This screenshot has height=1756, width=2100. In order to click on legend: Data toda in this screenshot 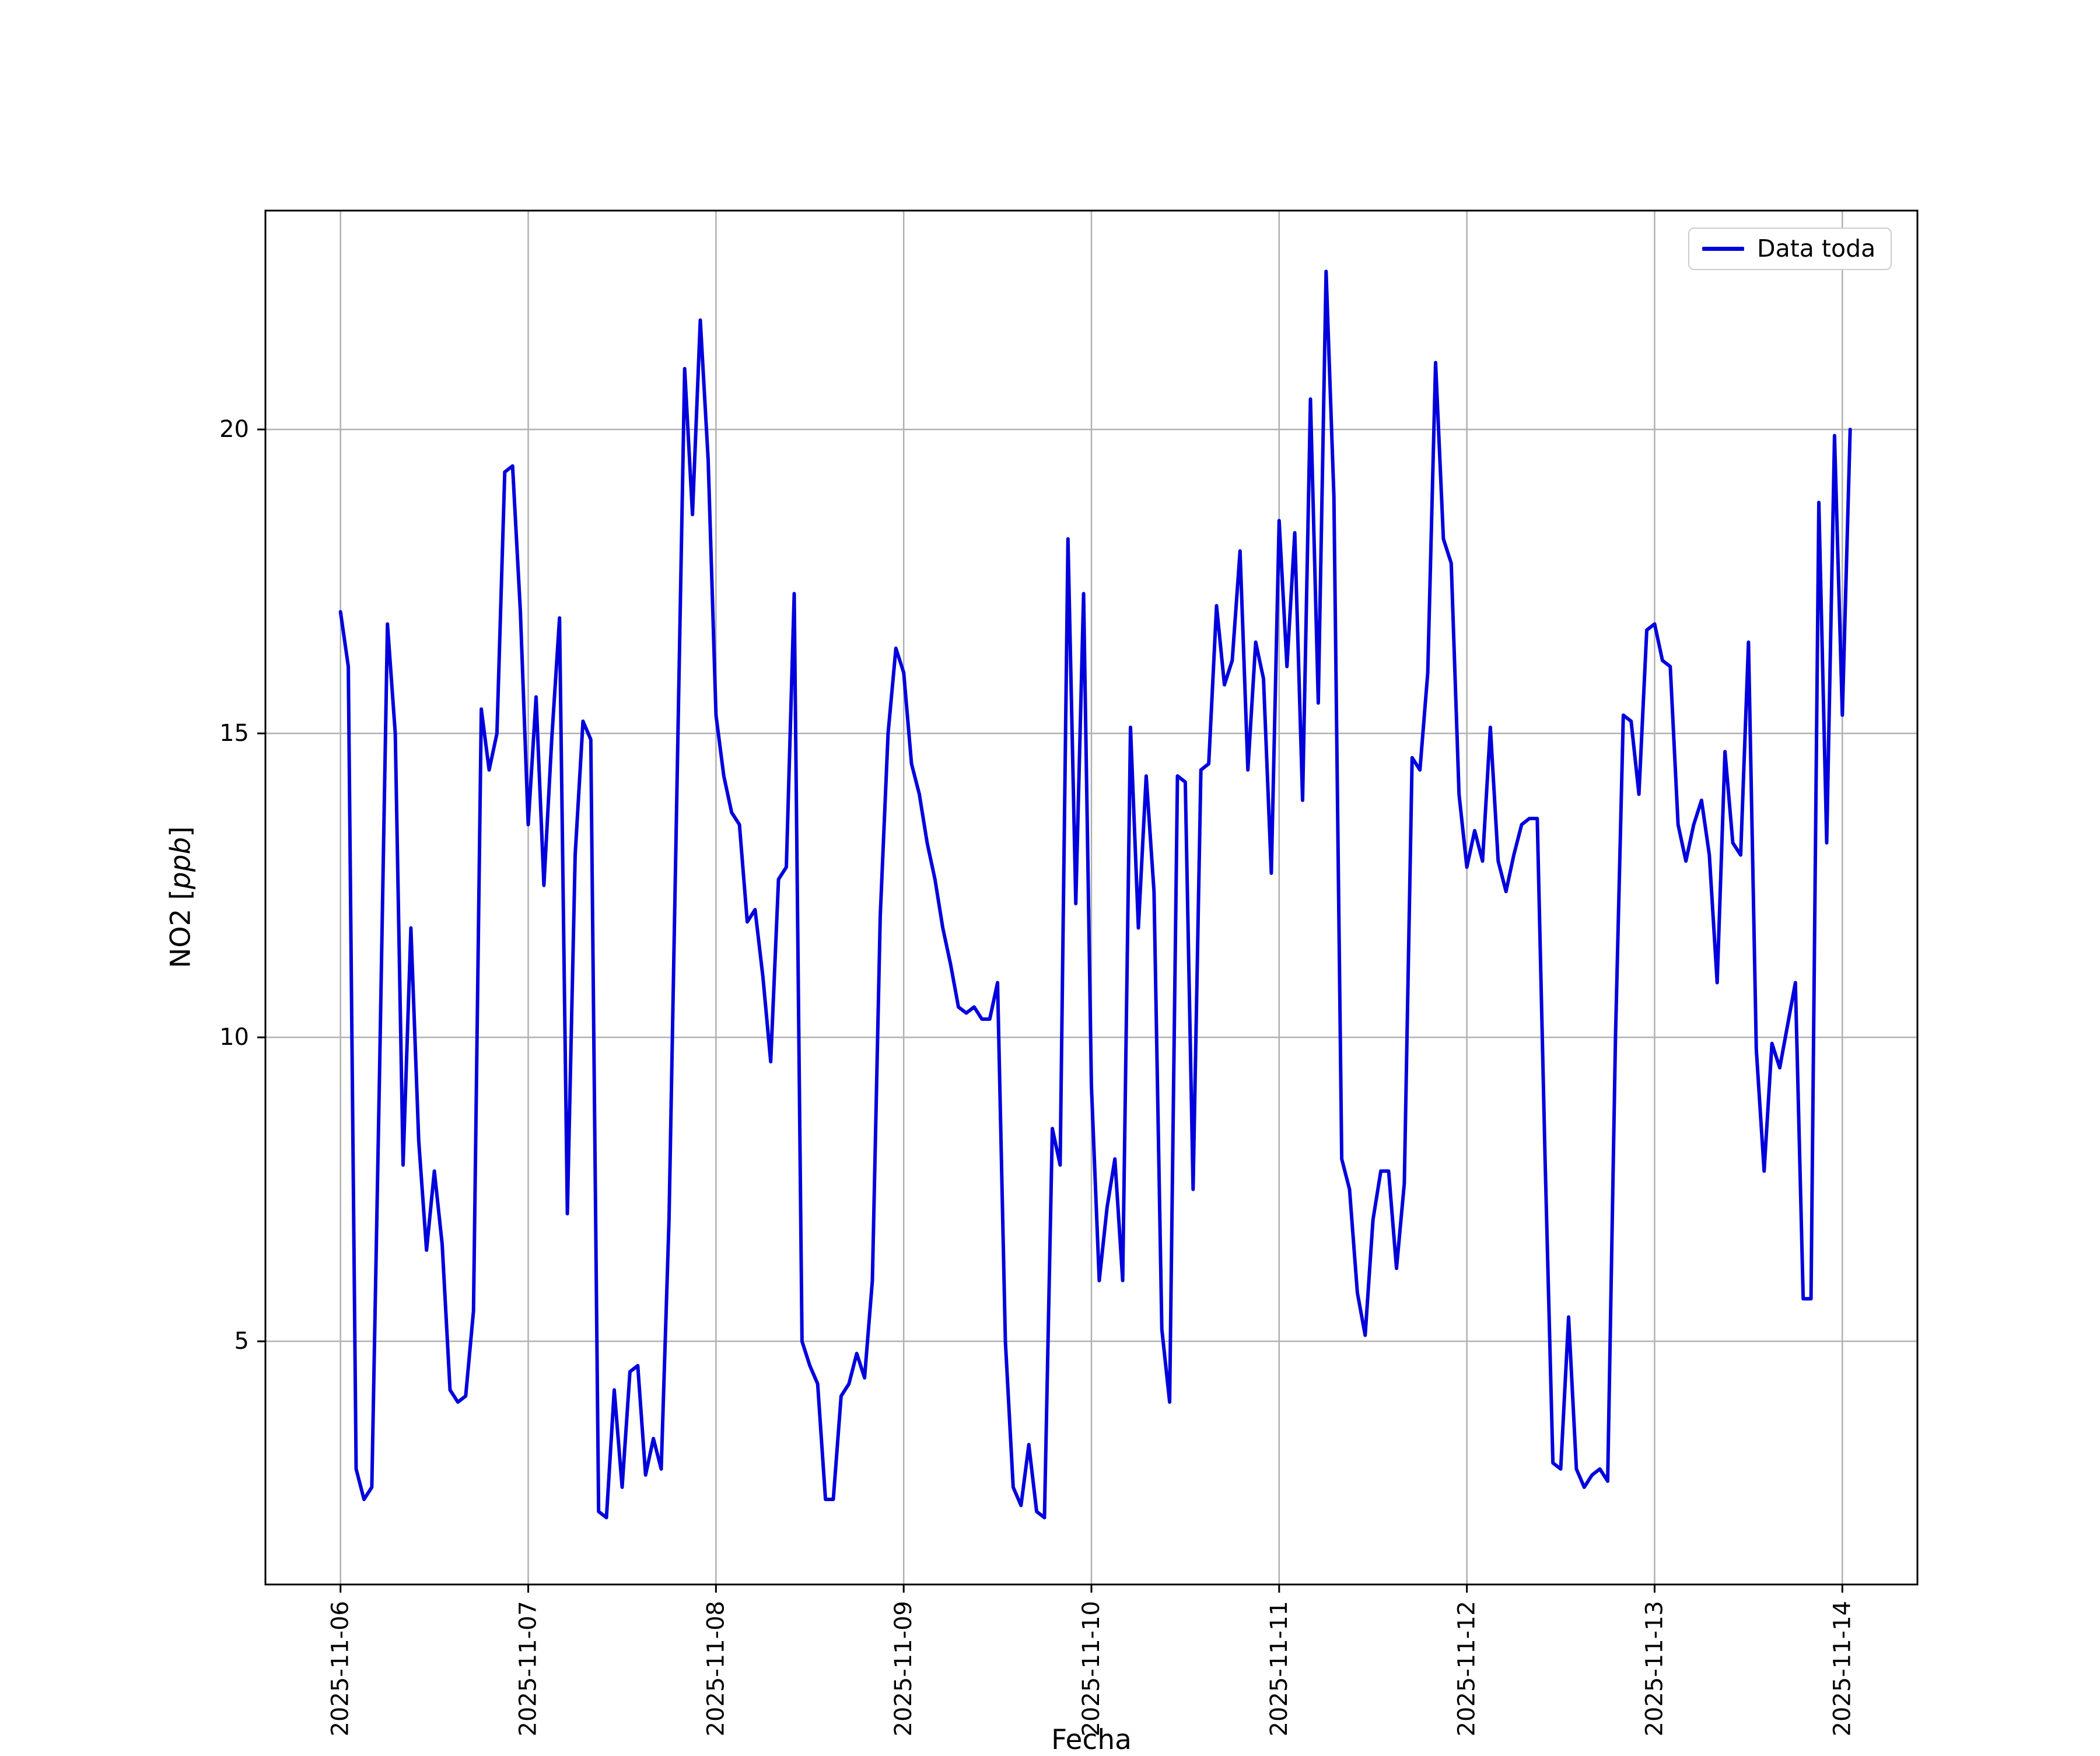, I will do `click(1790, 249)`.